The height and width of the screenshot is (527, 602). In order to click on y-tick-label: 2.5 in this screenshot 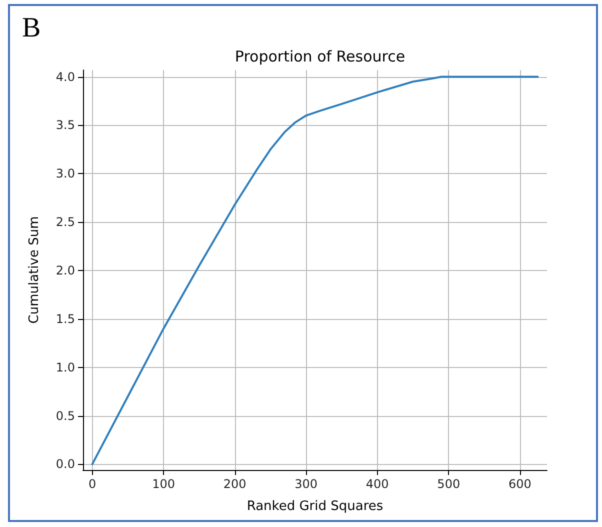, I will do `click(65, 222)`.